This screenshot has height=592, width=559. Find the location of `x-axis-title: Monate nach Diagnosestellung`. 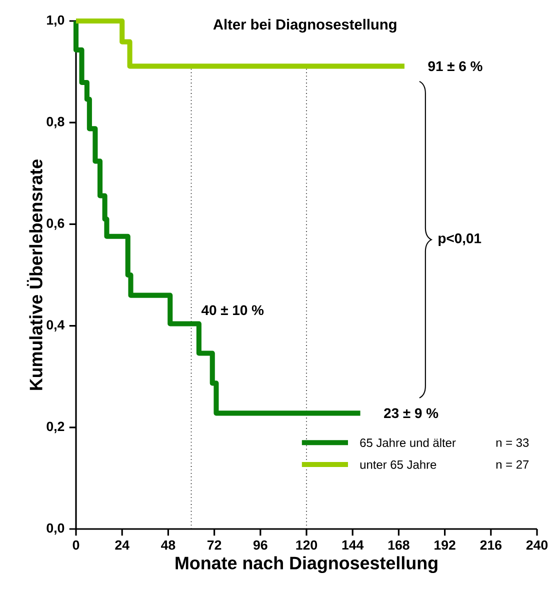

x-axis-title: Monate nach Diagnosestellung is located at coordinates (307, 564).